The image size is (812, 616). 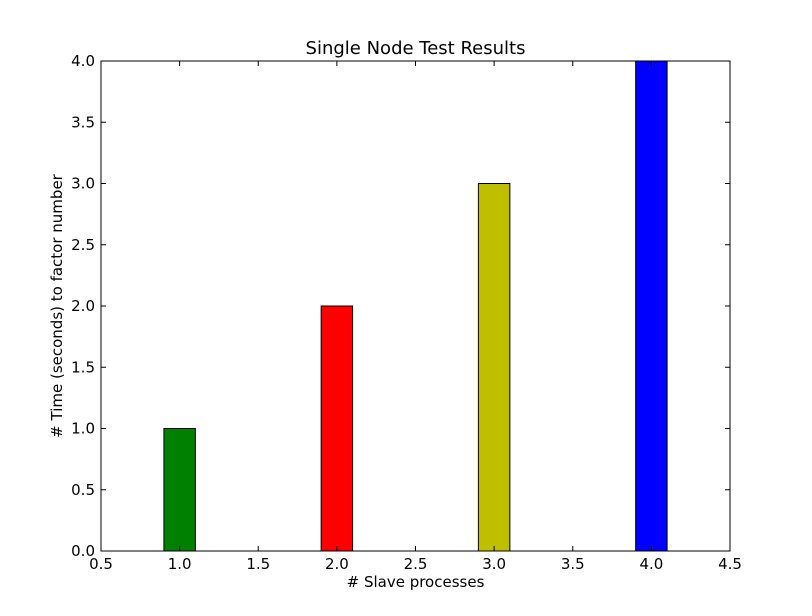 What do you see at coordinates (730, 564) in the screenshot?
I see `x-tick-label: 4.5` at bounding box center [730, 564].